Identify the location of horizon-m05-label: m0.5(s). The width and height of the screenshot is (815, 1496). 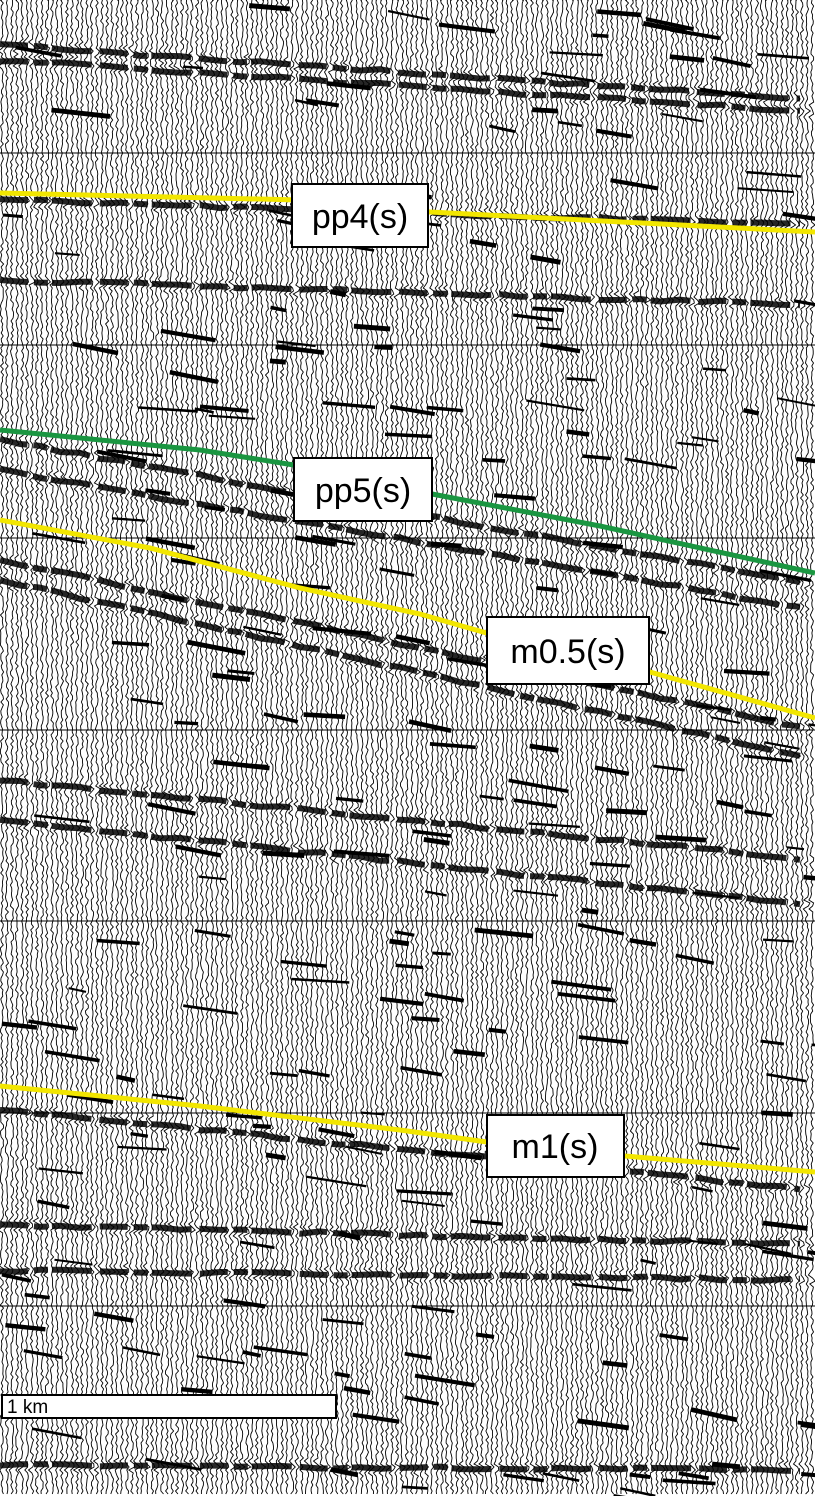
(567, 652).